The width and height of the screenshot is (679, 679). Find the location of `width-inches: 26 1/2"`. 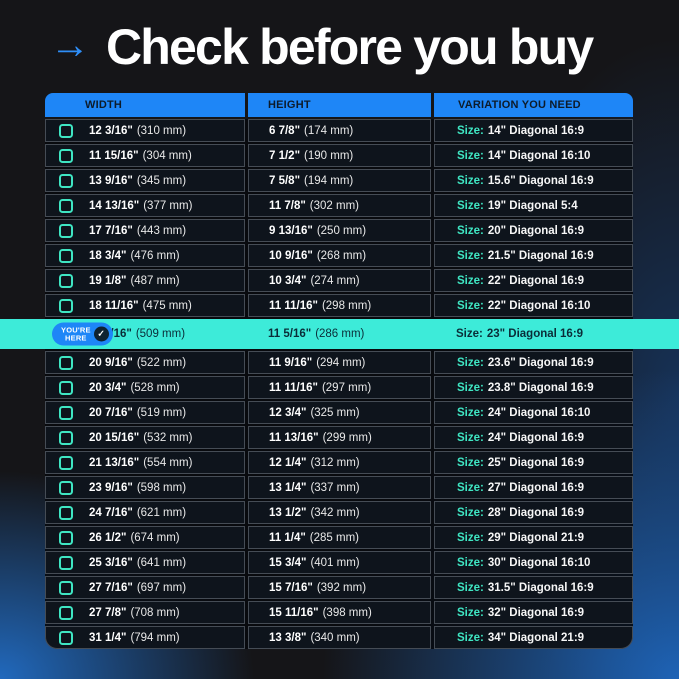

width-inches: 26 1/2" is located at coordinates (108, 537).